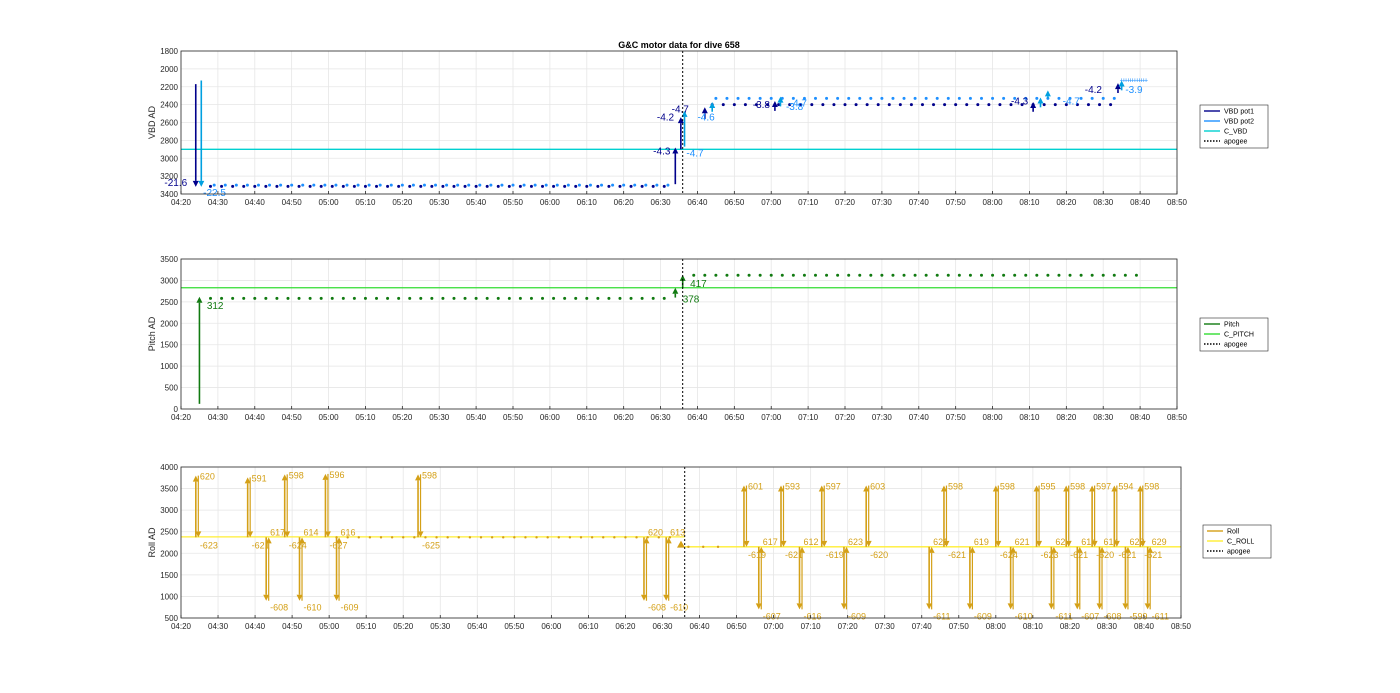 This screenshot has width=1400, height=693. Describe the element at coordinates (1127, 555) in the screenshot. I see `roll-label: -621` at that location.